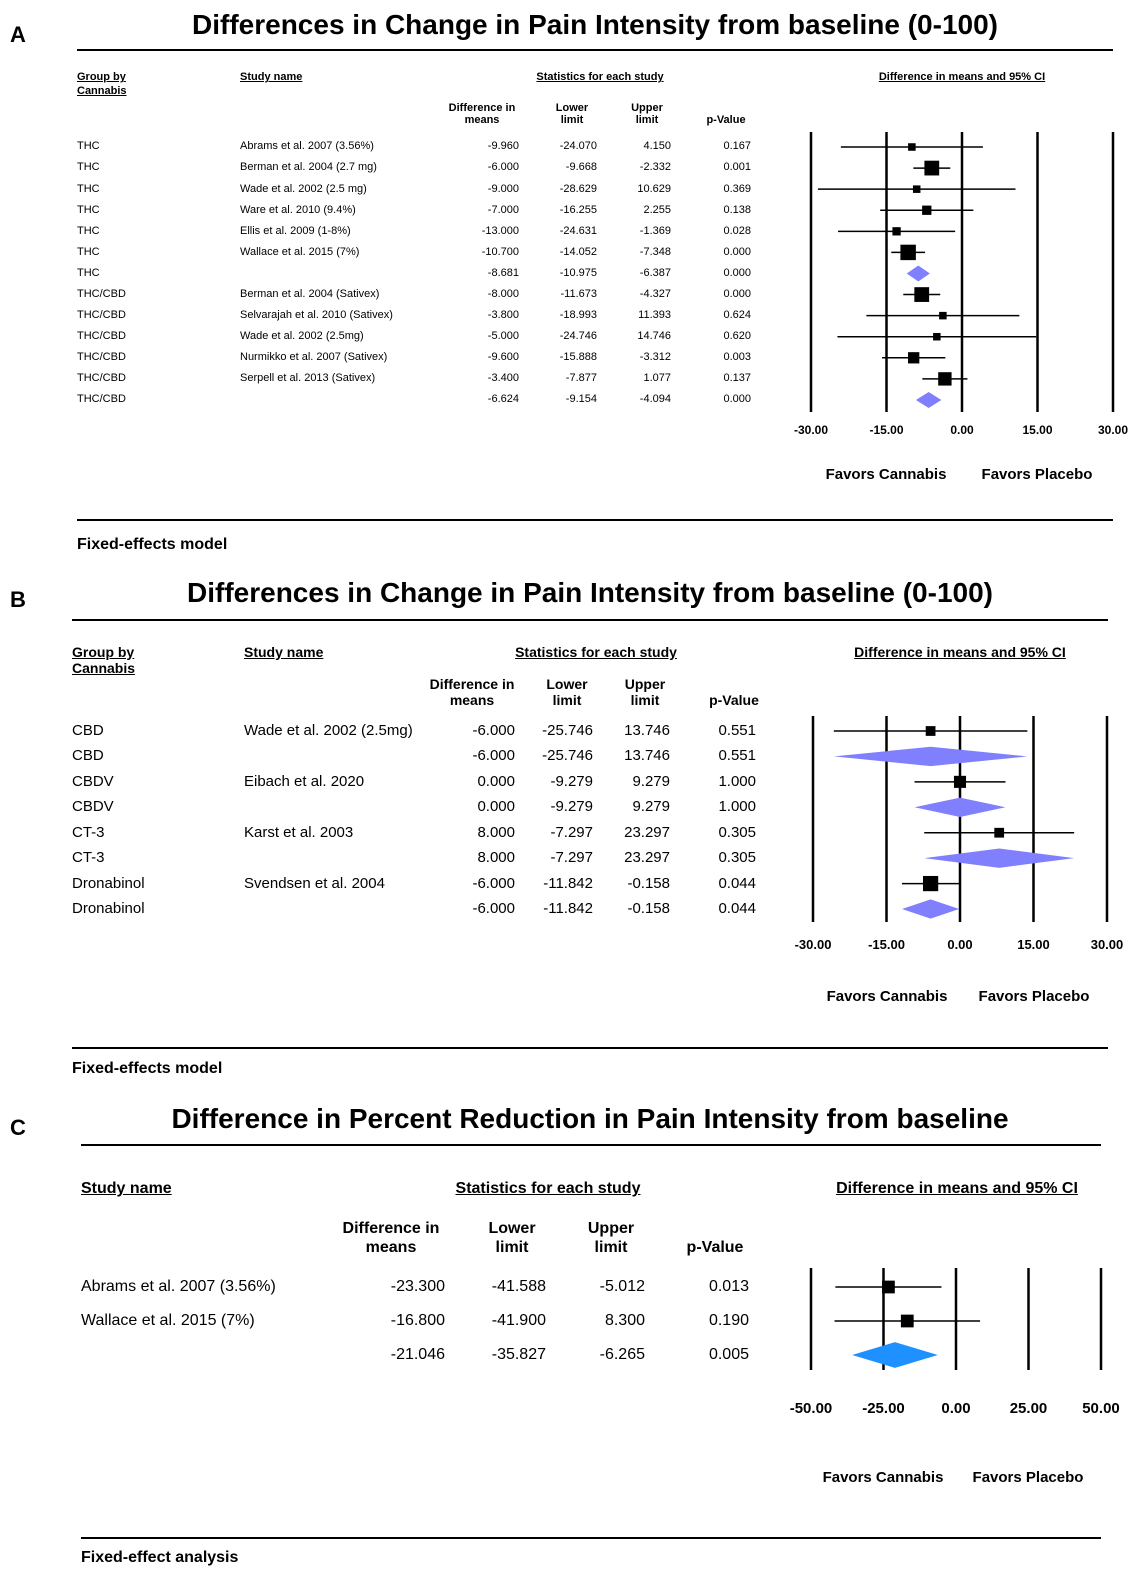  What do you see at coordinates (737, 188) in the screenshot?
I see `value-label: 0.369` at bounding box center [737, 188].